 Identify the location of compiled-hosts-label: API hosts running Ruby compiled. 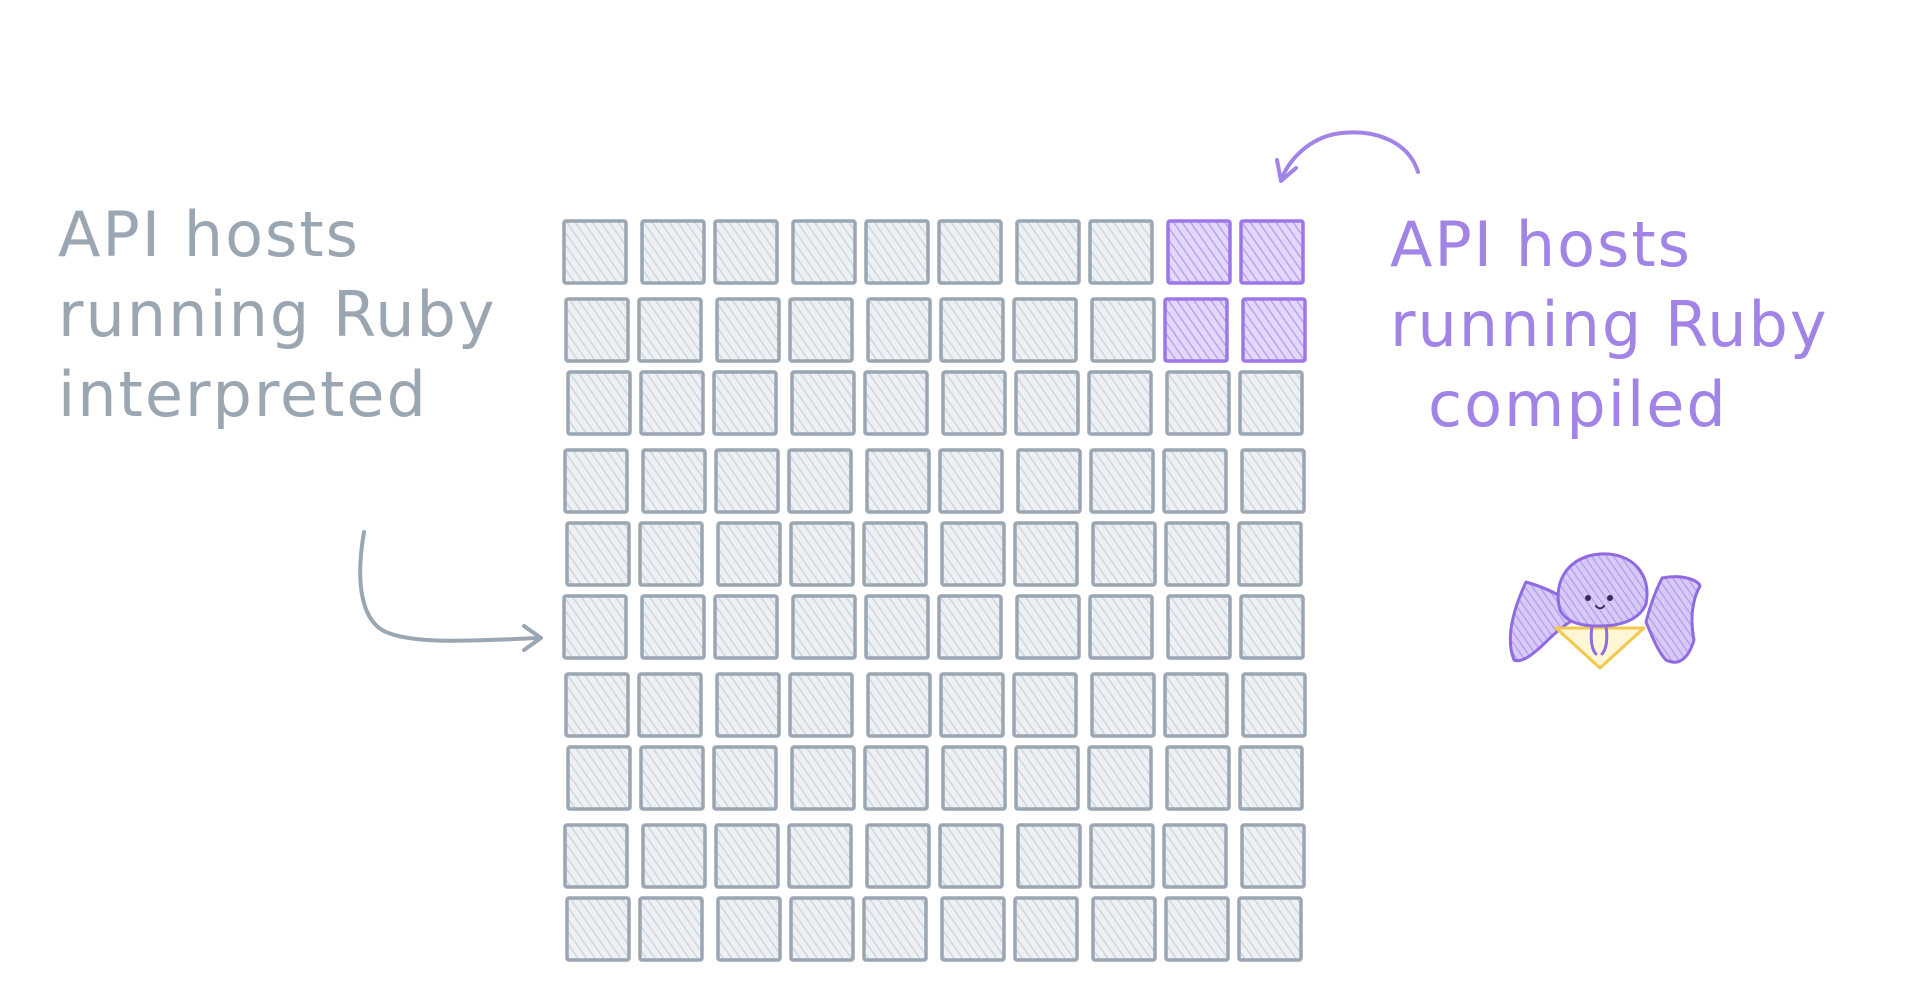
(1609, 325).